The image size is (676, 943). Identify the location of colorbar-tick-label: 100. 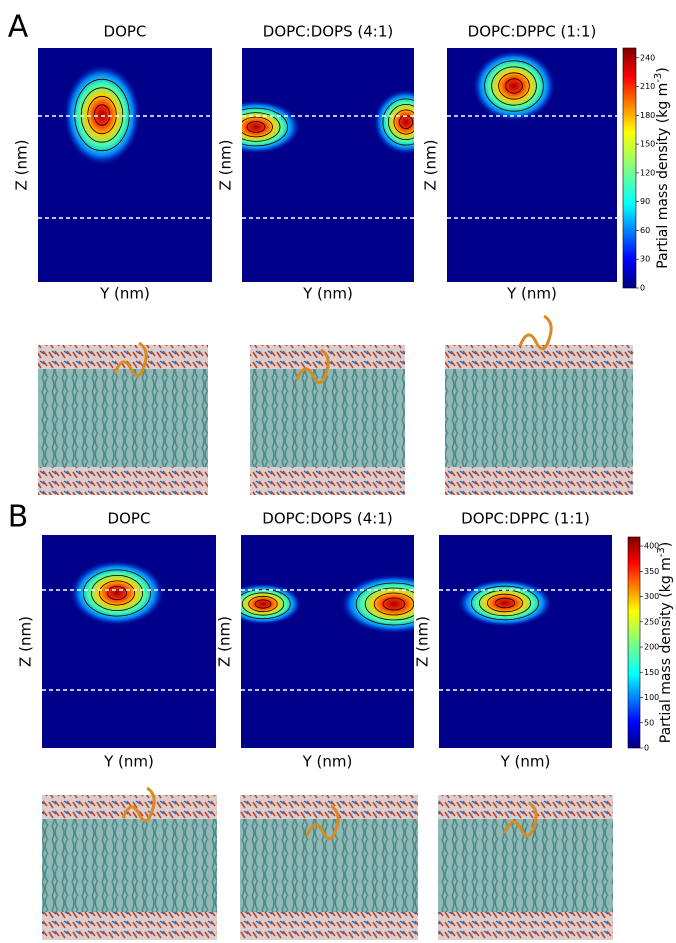
(651, 697).